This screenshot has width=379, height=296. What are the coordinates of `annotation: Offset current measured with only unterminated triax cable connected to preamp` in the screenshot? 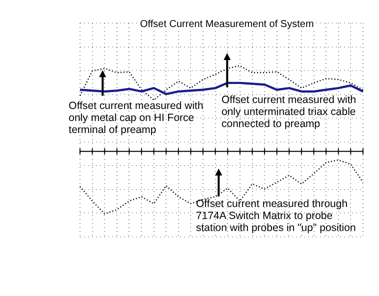 It's located at (290, 112).